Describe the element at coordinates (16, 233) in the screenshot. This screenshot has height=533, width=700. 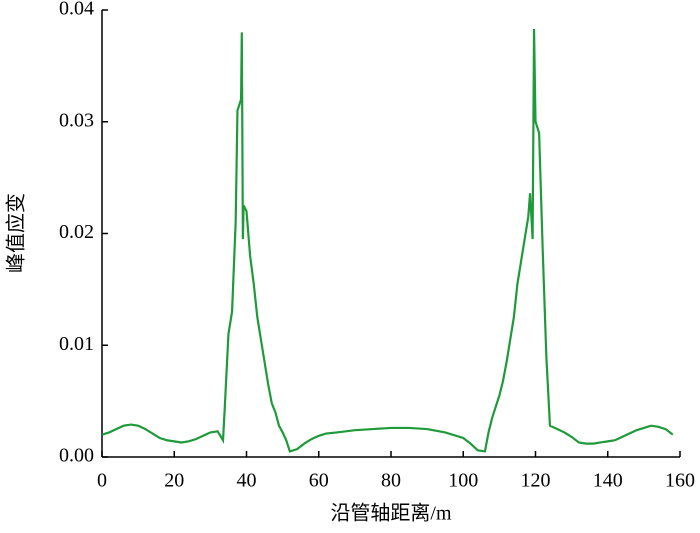
I see `y-axis-label: 峰值应变` at that location.